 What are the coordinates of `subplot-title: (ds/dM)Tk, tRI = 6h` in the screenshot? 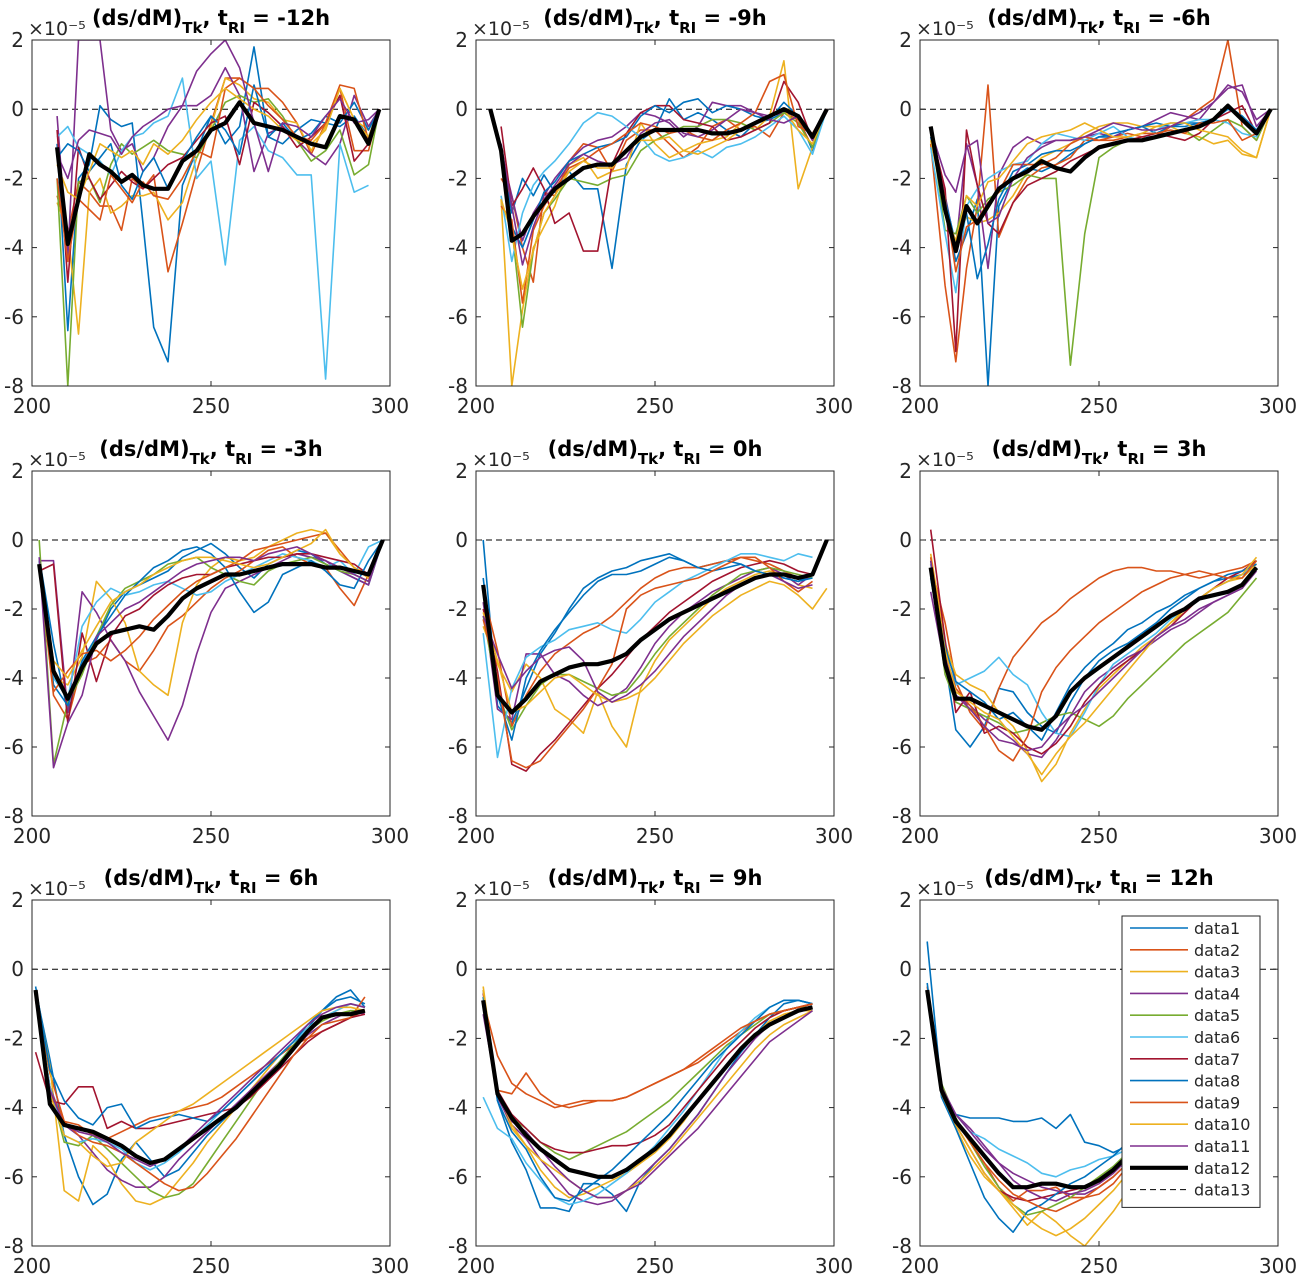 It's located at (211, 881).